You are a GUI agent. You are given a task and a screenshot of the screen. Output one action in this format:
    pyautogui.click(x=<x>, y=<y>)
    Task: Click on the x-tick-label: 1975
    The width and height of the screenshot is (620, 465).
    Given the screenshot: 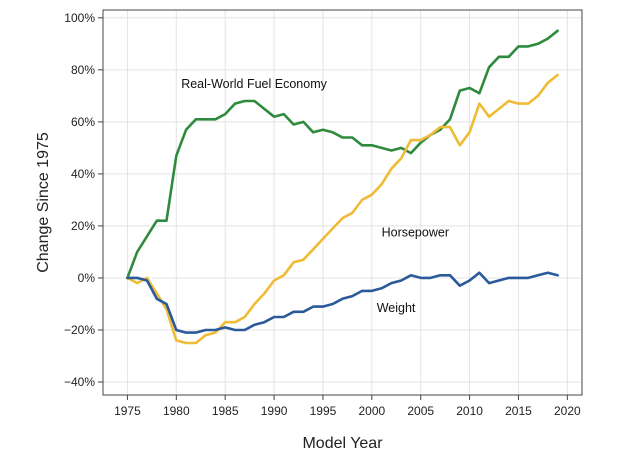 What is the action you would take?
    pyautogui.click(x=127, y=411)
    